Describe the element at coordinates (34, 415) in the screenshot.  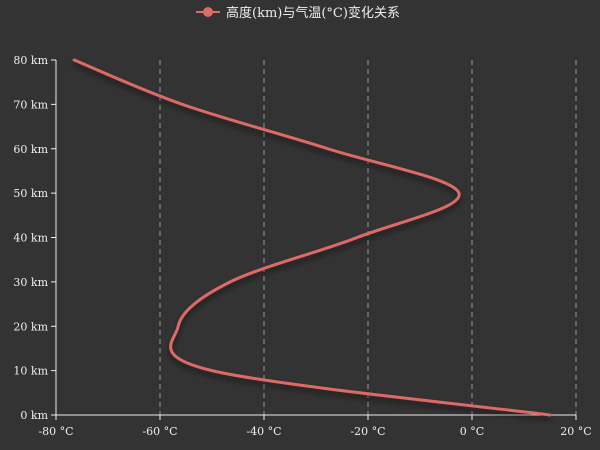
I see `y-tick-label: 0 km` at that location.